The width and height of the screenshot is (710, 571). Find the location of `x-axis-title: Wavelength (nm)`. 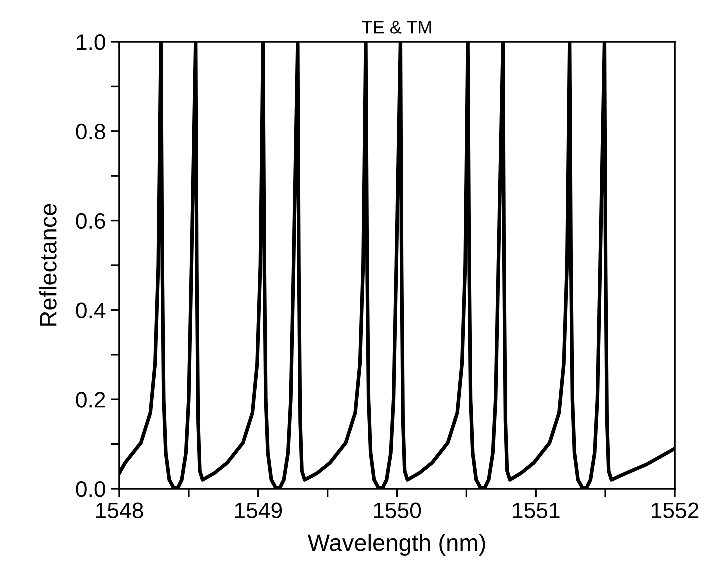

x-axis-title: Wavelength (nm) is located at coordinates (397, 545).